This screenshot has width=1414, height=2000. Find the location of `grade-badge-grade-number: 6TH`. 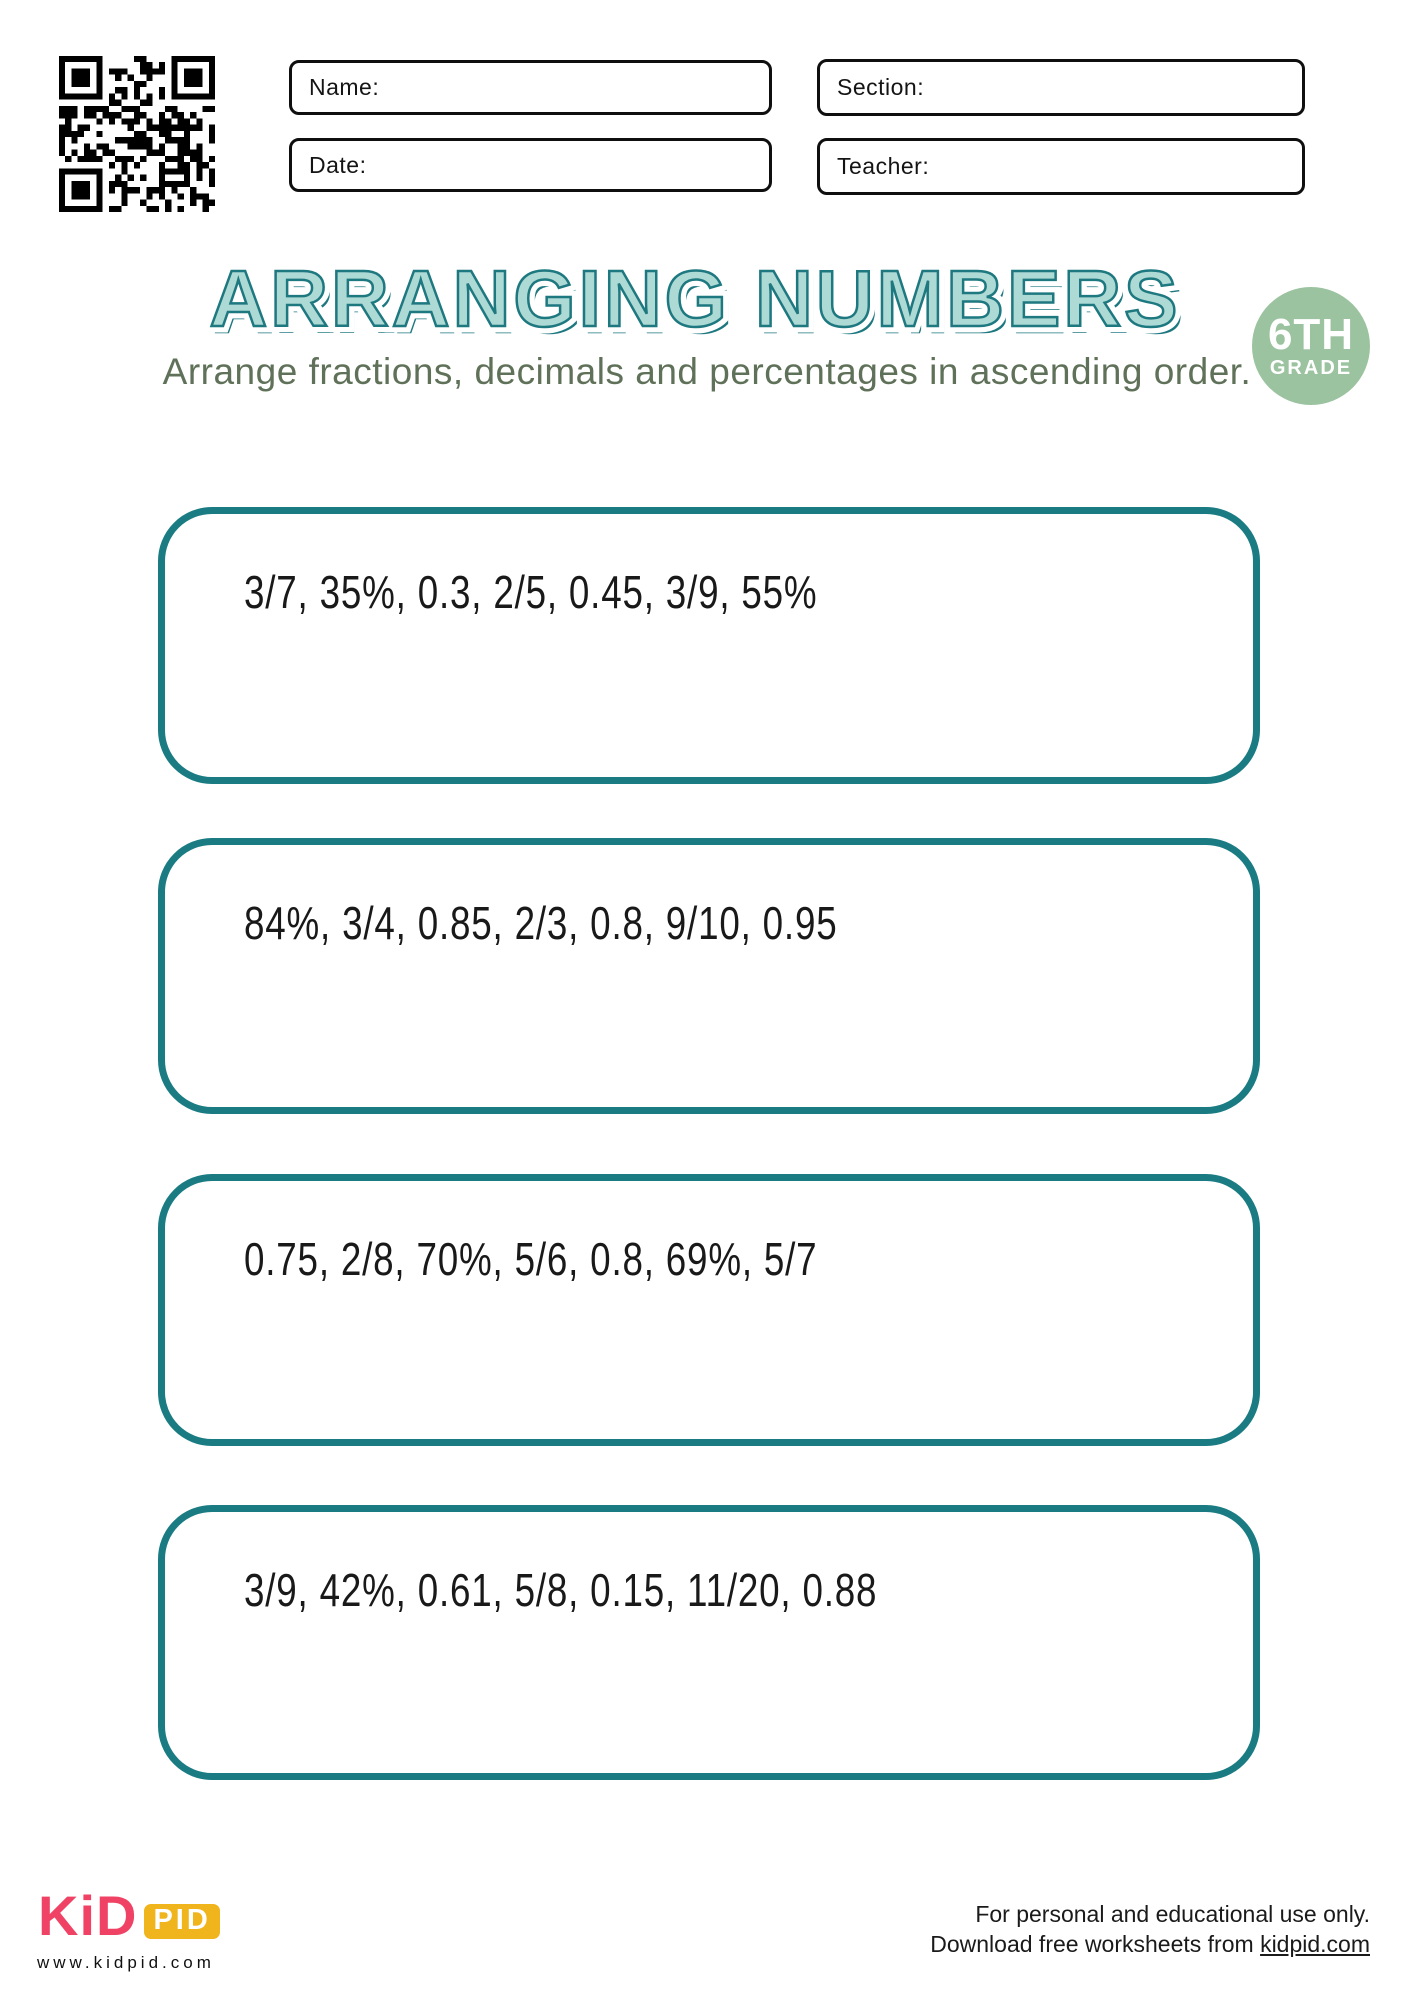

grade-badge-grade-number: 6TH is located at coordinates (1311, 334).